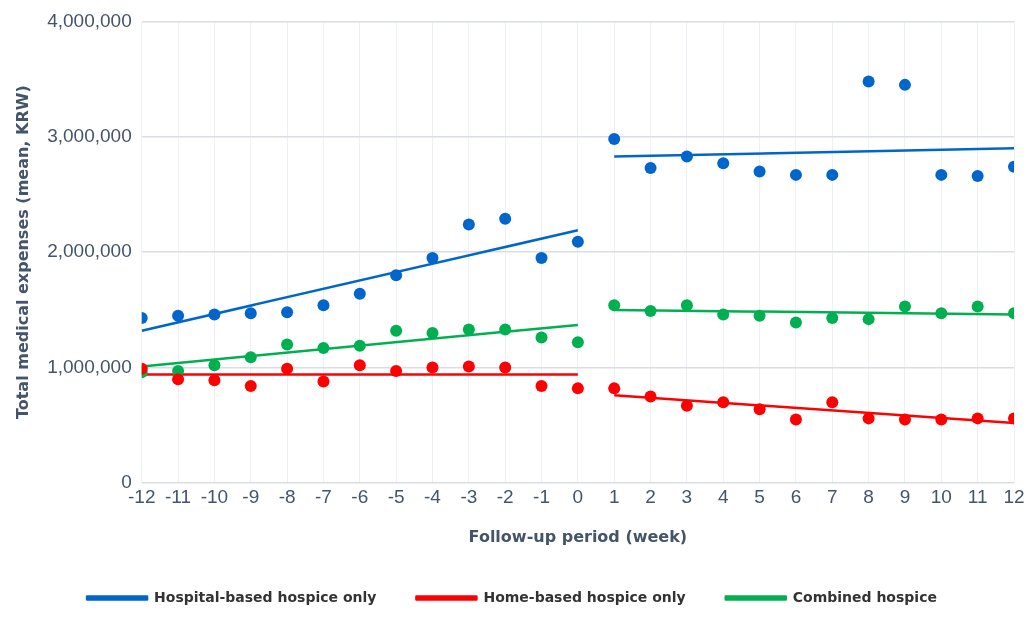 This screenshot has width=1032, height=625. I want to click on x-tick-label: 1, so click(614, 496).